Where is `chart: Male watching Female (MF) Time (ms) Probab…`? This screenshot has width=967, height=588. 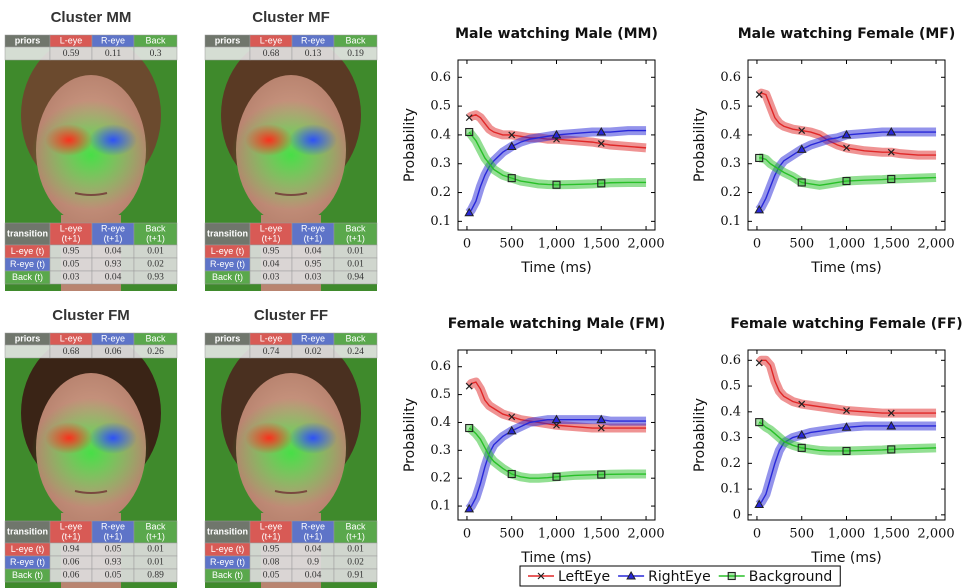
chart: Male watching Female (MF) Time (ms) Probab… is located at coordinates (823, 151).